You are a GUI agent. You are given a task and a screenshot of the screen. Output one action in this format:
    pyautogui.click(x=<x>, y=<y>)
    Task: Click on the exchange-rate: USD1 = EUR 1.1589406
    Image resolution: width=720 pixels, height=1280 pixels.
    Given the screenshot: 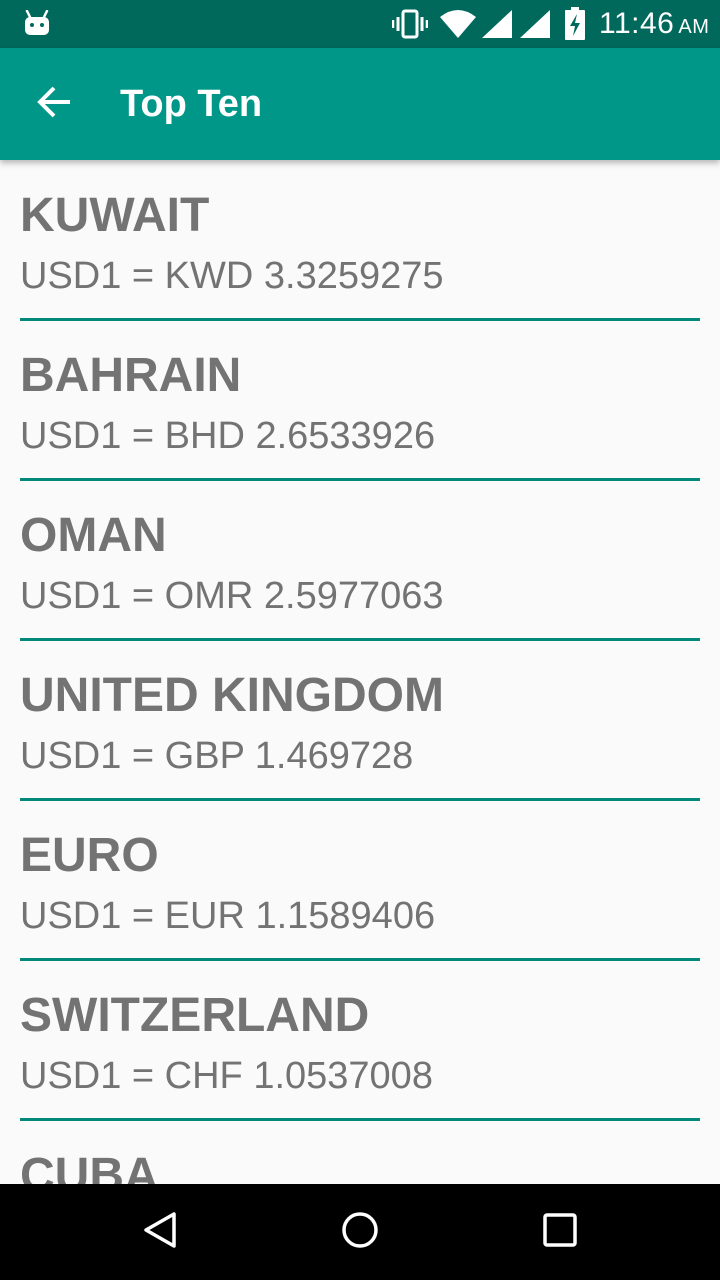 What is the action you would take?
    pyautogui.click(x=228, y=916)
    